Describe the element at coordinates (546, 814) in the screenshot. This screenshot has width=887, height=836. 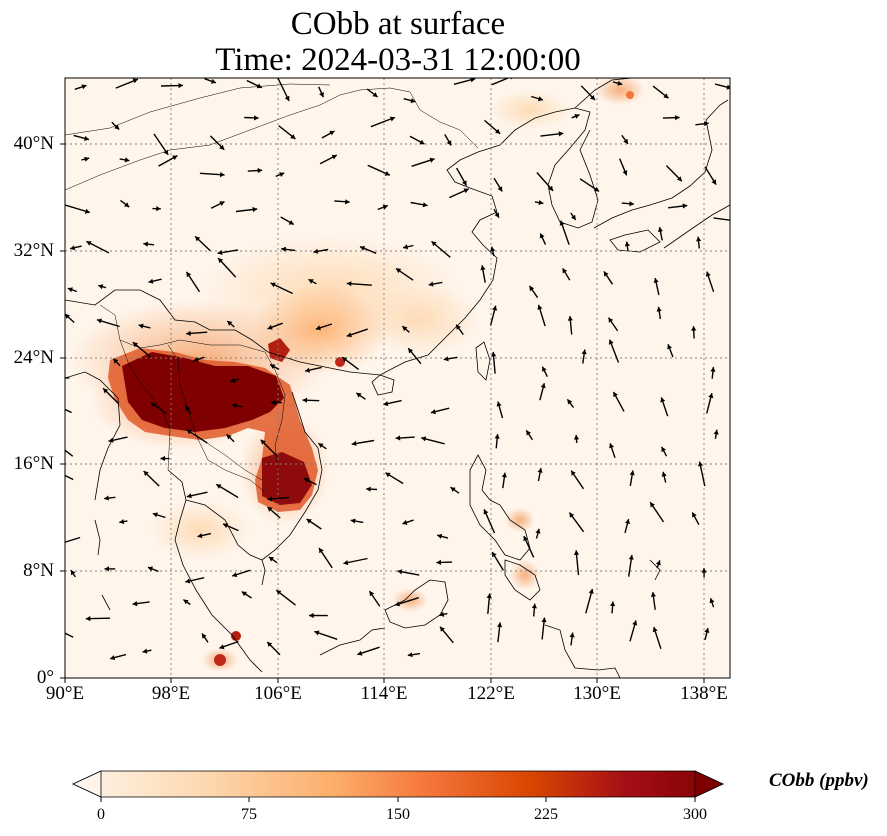
I see `colorbar-tick-225: 225` at that location.